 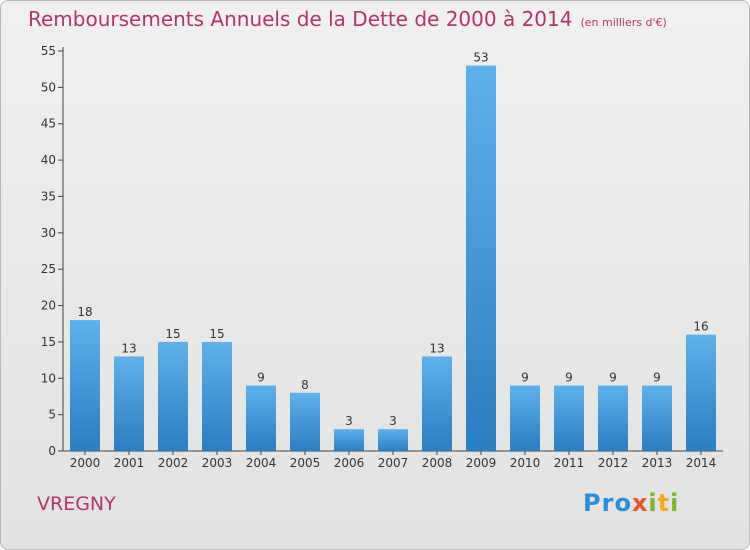 I want to click on y-tick-label: 0, so click(x=52, y=451).